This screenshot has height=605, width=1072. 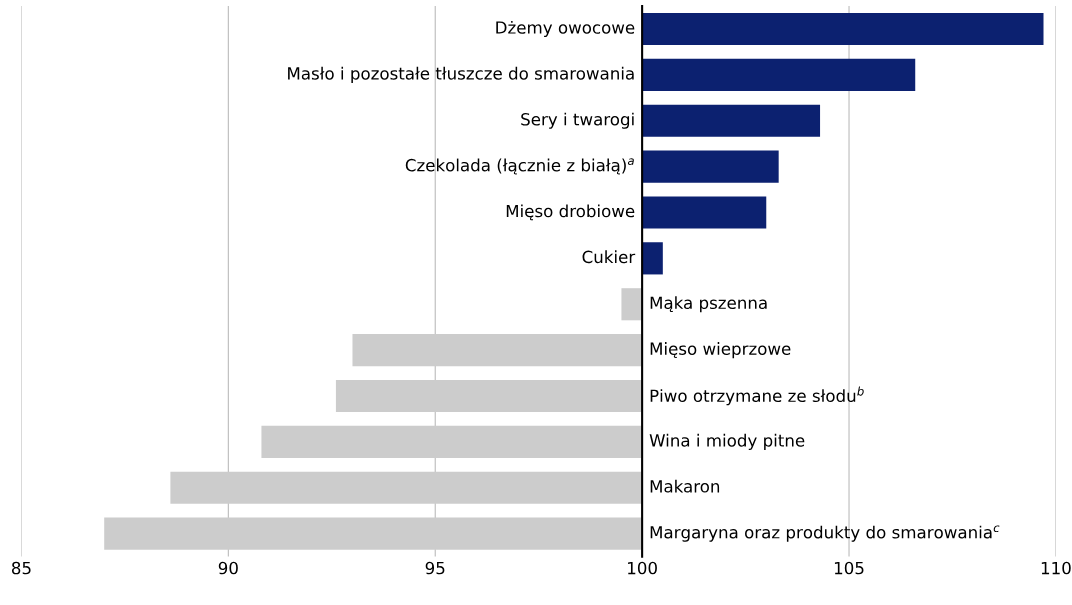 I want to click on x-tick-label: 85, so click(x=21, y=568).